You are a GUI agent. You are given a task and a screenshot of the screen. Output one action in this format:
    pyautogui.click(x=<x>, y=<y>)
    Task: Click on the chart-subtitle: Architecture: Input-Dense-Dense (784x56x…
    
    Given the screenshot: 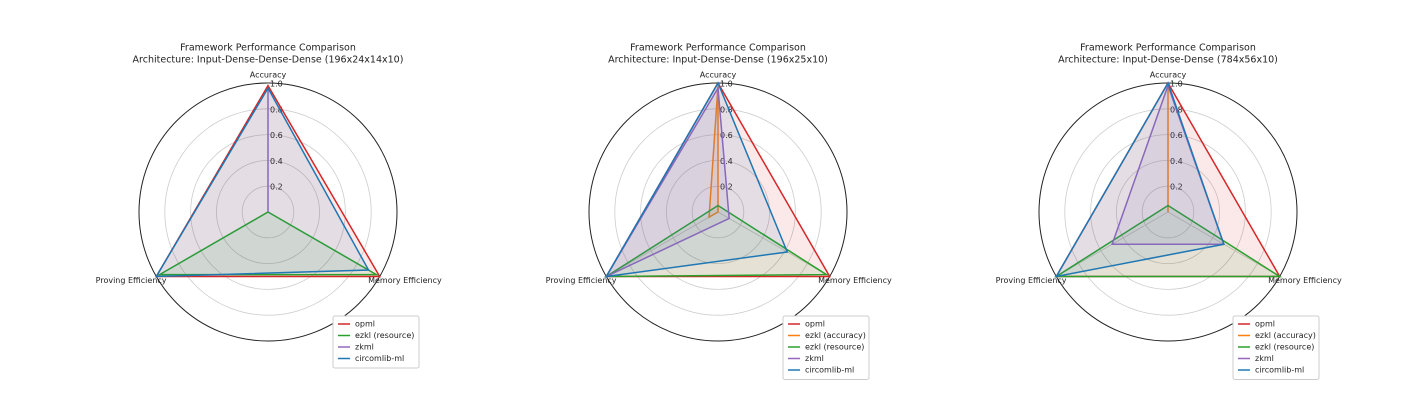 What is the action you would take?
    pyautogui.click(x=1168, y=60)
    